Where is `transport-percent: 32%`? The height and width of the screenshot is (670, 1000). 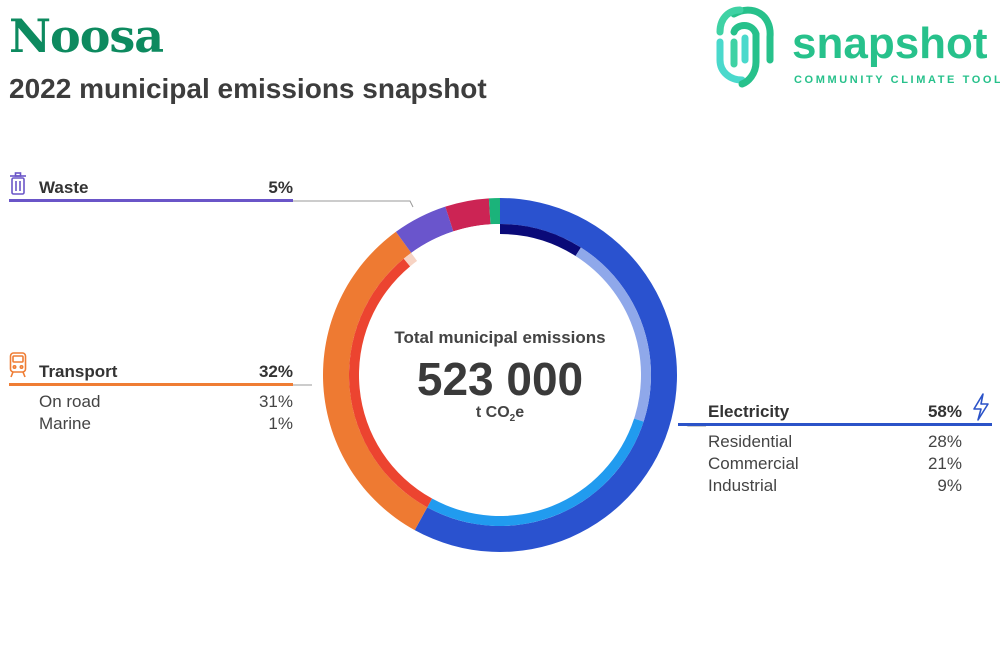 transport-percent: 32% is located at coordinates (275, 371).